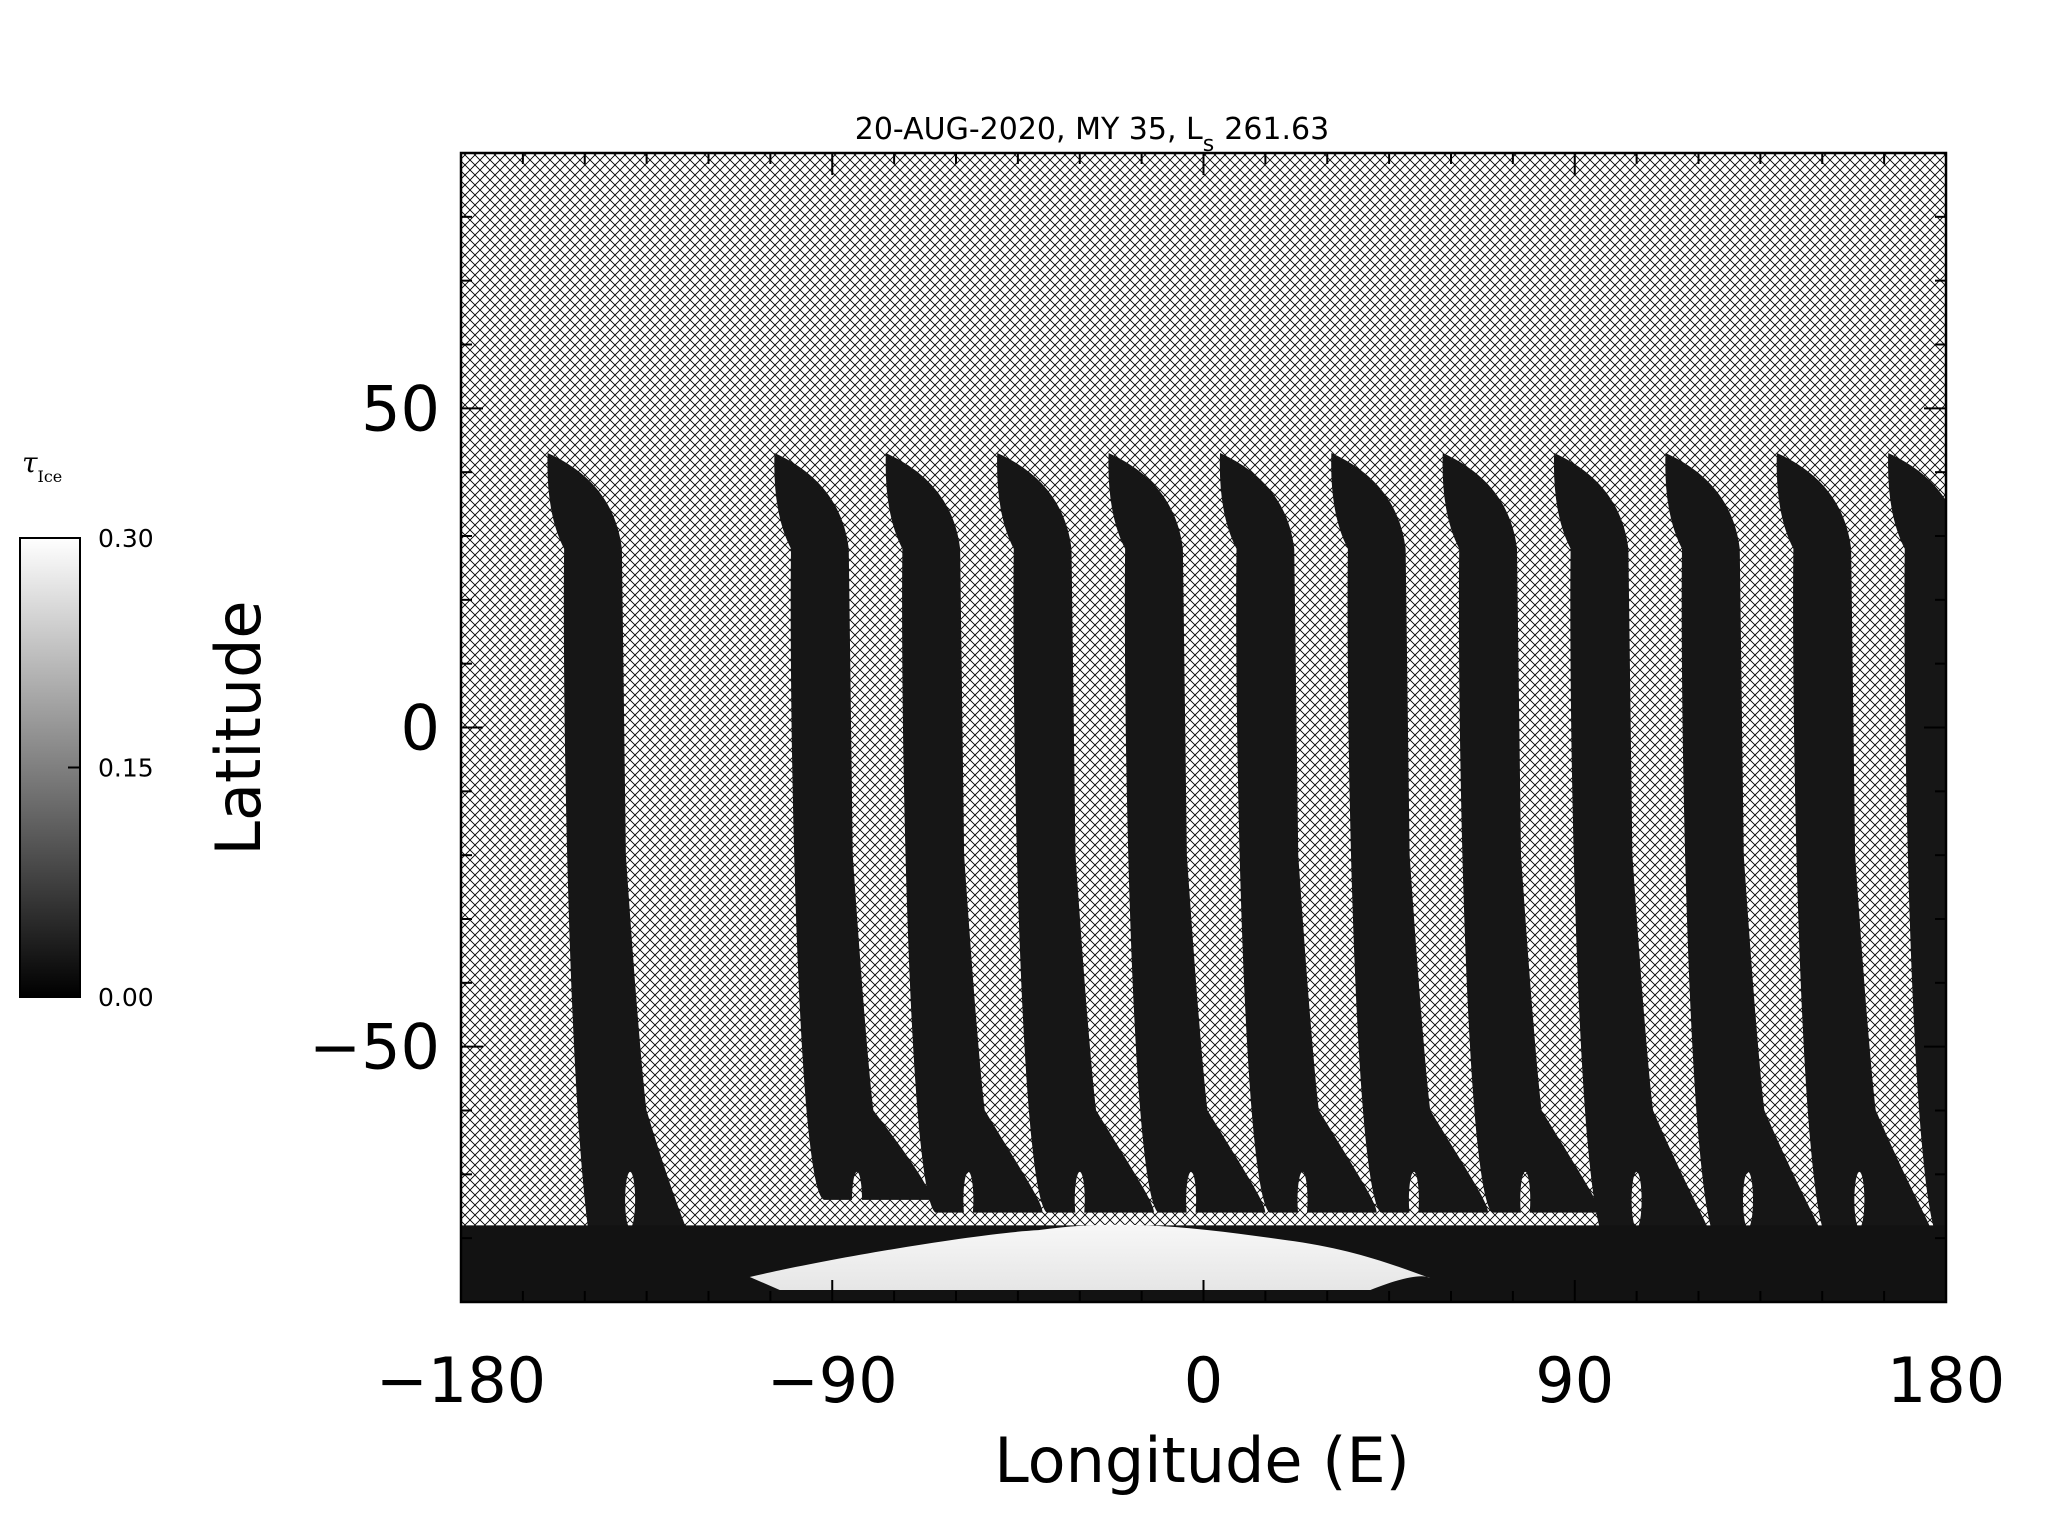 The width and height of the screenshot is (2048, 1536). What do you see at coordinates (126, 538) in the screenshot?
I see `colorbar-tick-label: 0.30` at bounding box center [126, 538].